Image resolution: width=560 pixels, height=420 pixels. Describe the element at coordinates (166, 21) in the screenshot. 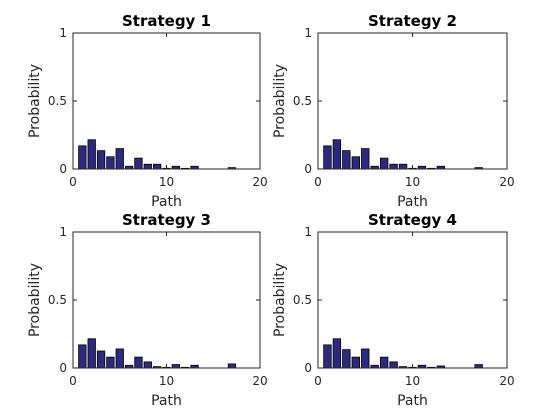

I see `subplot-title: Strategy 1` at that location.